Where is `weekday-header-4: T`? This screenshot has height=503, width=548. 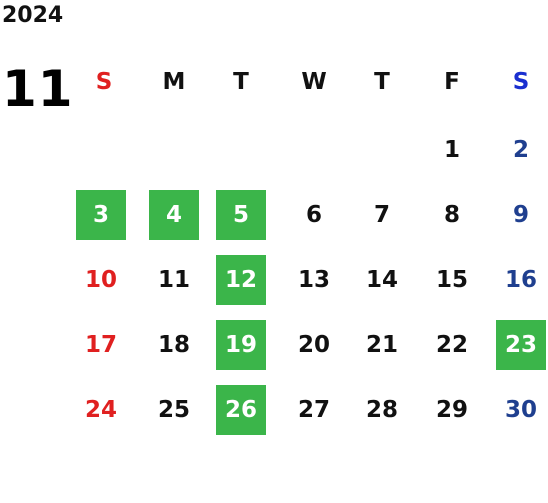 weekday-header-4: T is located at coordinates (382, 82).